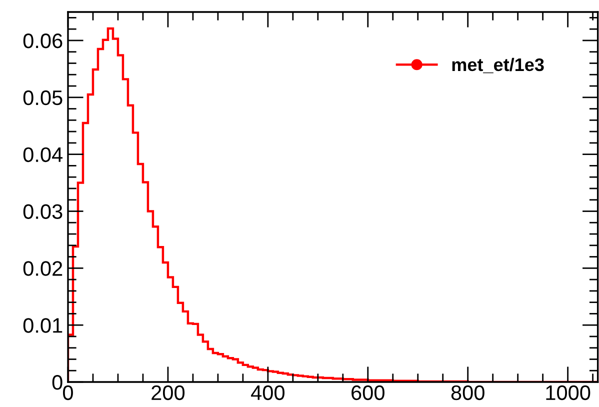 Image resolution: width=599 pixels, height=407 pixels. What do you see at coordinates (267, 392) in the screenshot?
I see `x-tick-label: 400` at bounding box center [267, 392].